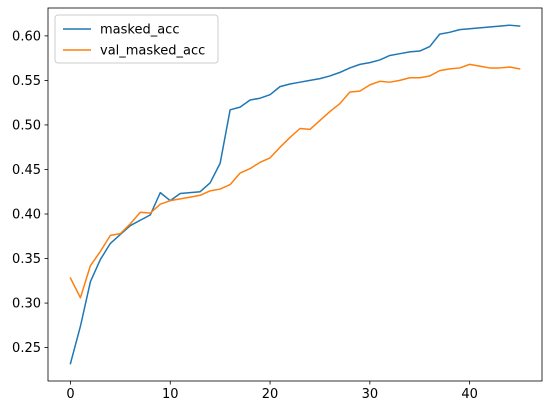 Image resolution: width=556 pixels, height=413 pixels. What do you see at coordinates (469, 394) in the screenshot?
I see `x-tick-label: 40` at bounding box center [469, 394].